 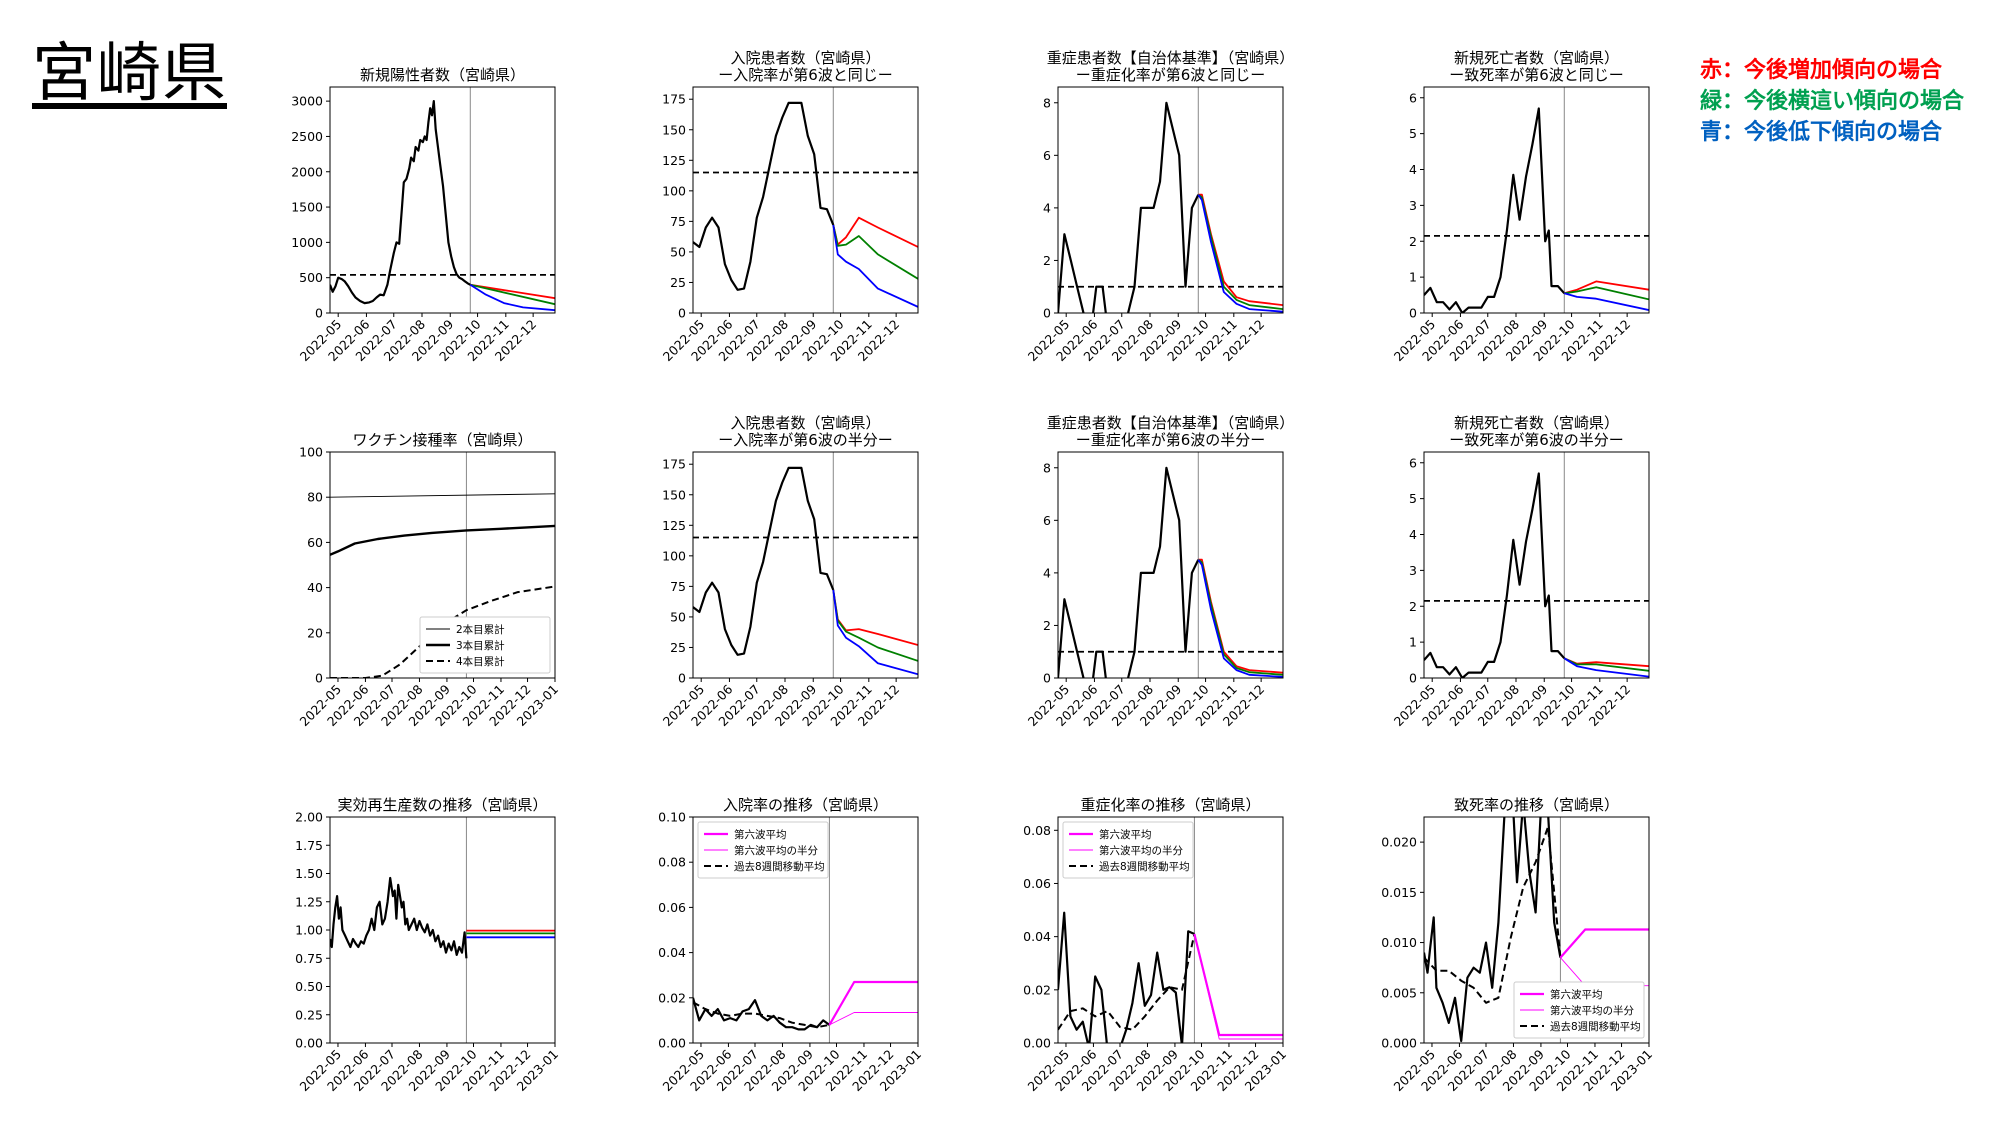 I want to click on chart-title: ワクチン接種率（宮崎県）, so click(x=442, y=440).